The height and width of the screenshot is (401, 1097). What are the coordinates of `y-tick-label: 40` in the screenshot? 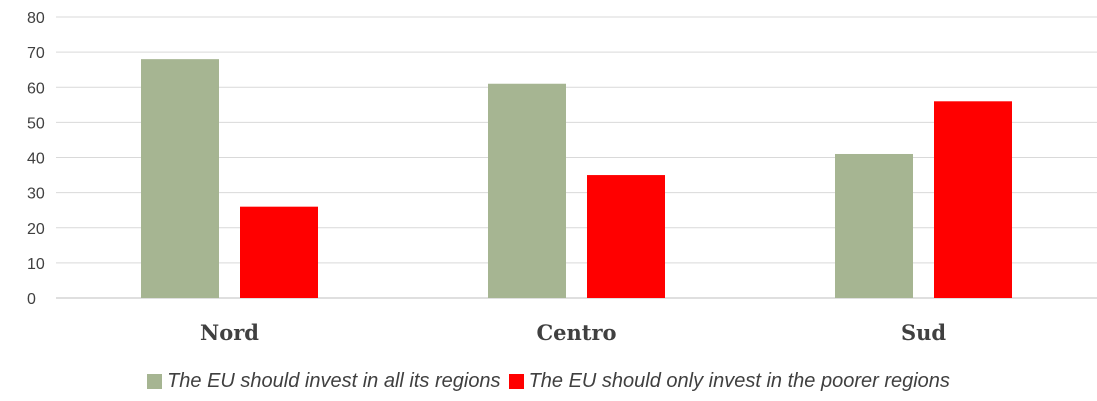 It's located at (36, 159).